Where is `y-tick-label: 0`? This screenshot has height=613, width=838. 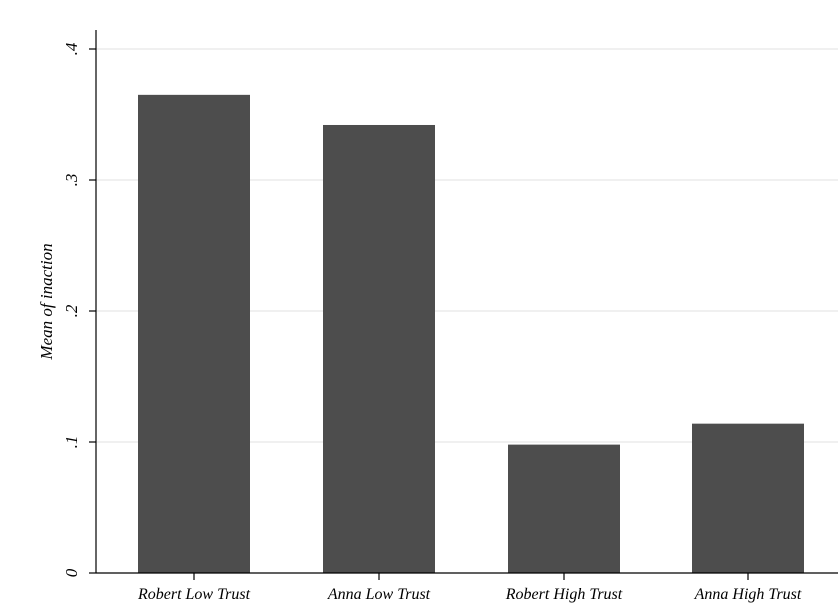
y-tick-label: 0 is located at coordinates (71, 572).